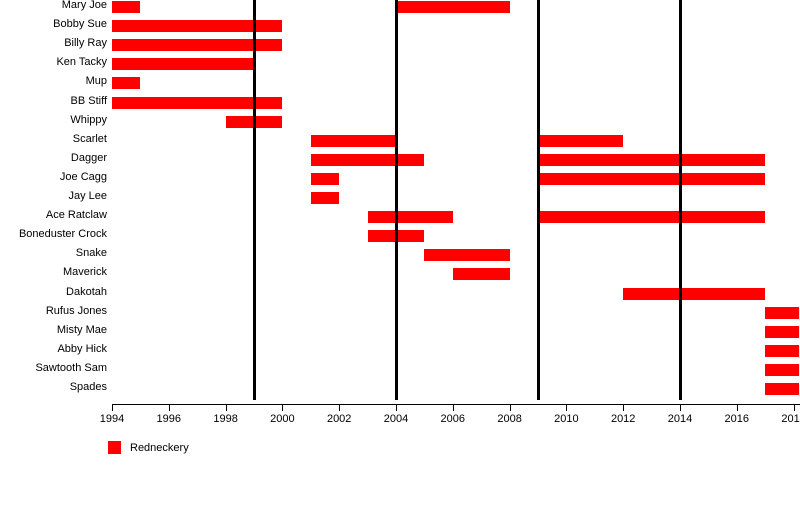  Describe the element at coordinates (680, 200) in the screenshot. I see `marker-line-2014` at that location.